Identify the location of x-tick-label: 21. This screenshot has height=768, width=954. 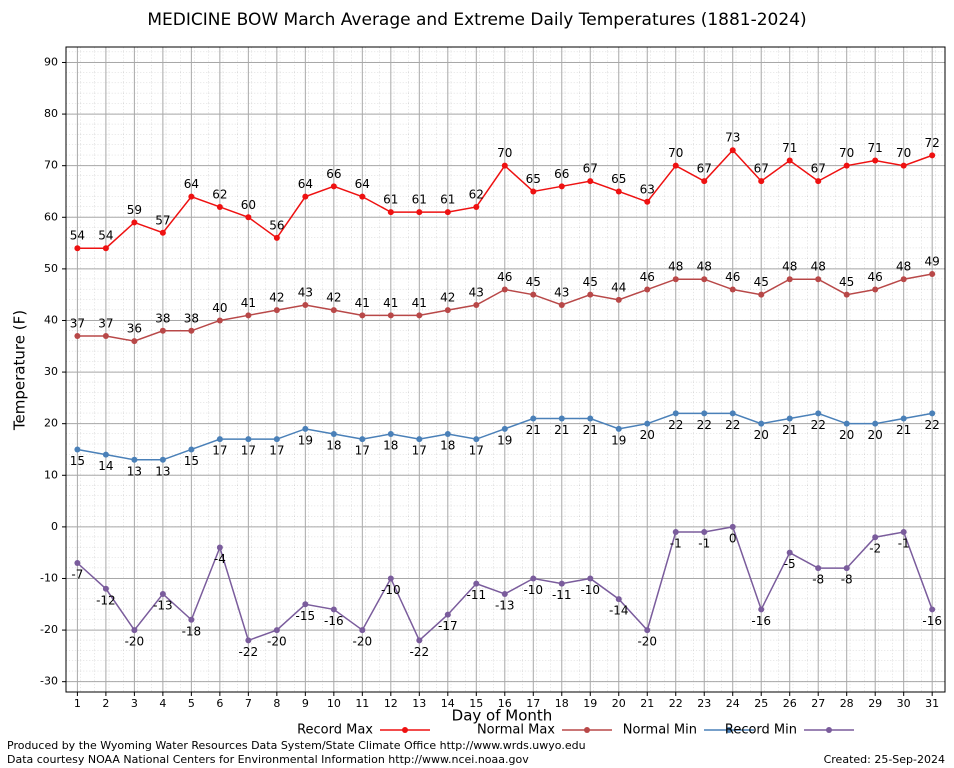
(647, 703).